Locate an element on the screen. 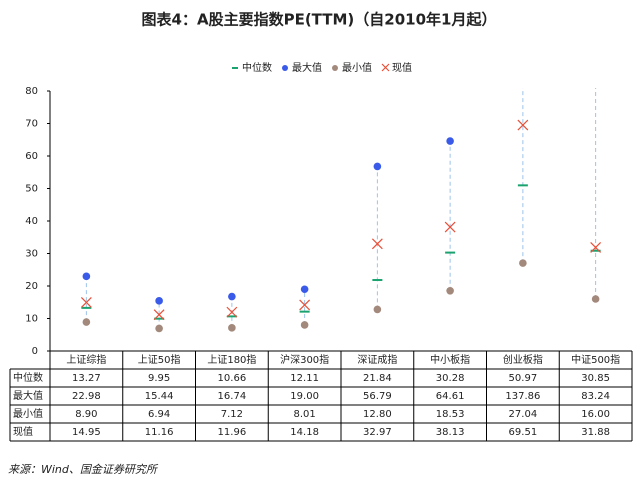 The image size is (638, 483). table-cell: 69.51 is located at coordinates (523, 432).